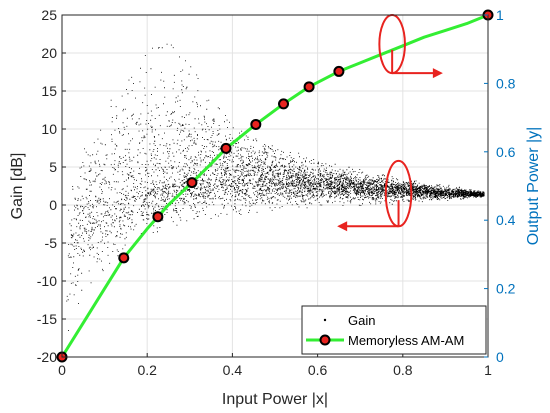 The image size is (550, 413). What do you see at coordinates (325, 320) in the screenshot?
I see `legend-gain-marker` at bounding box center [325, 320].